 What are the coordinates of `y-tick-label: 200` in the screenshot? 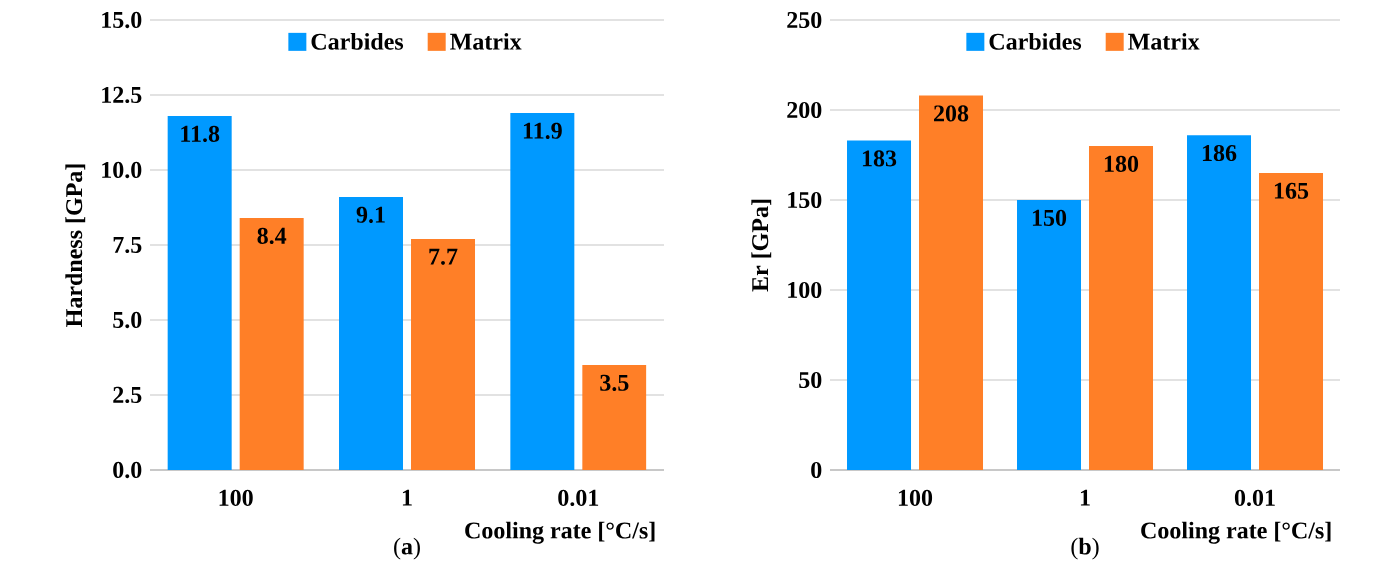 It's located at (804, 110).